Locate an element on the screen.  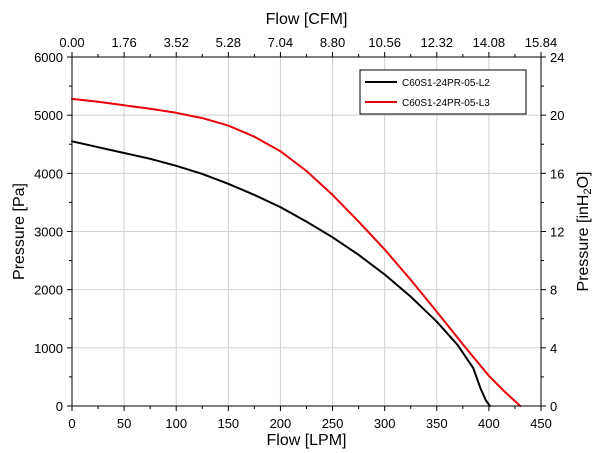
y-axis-title: Pressure [Pa] is located at coordinates (19, 231).